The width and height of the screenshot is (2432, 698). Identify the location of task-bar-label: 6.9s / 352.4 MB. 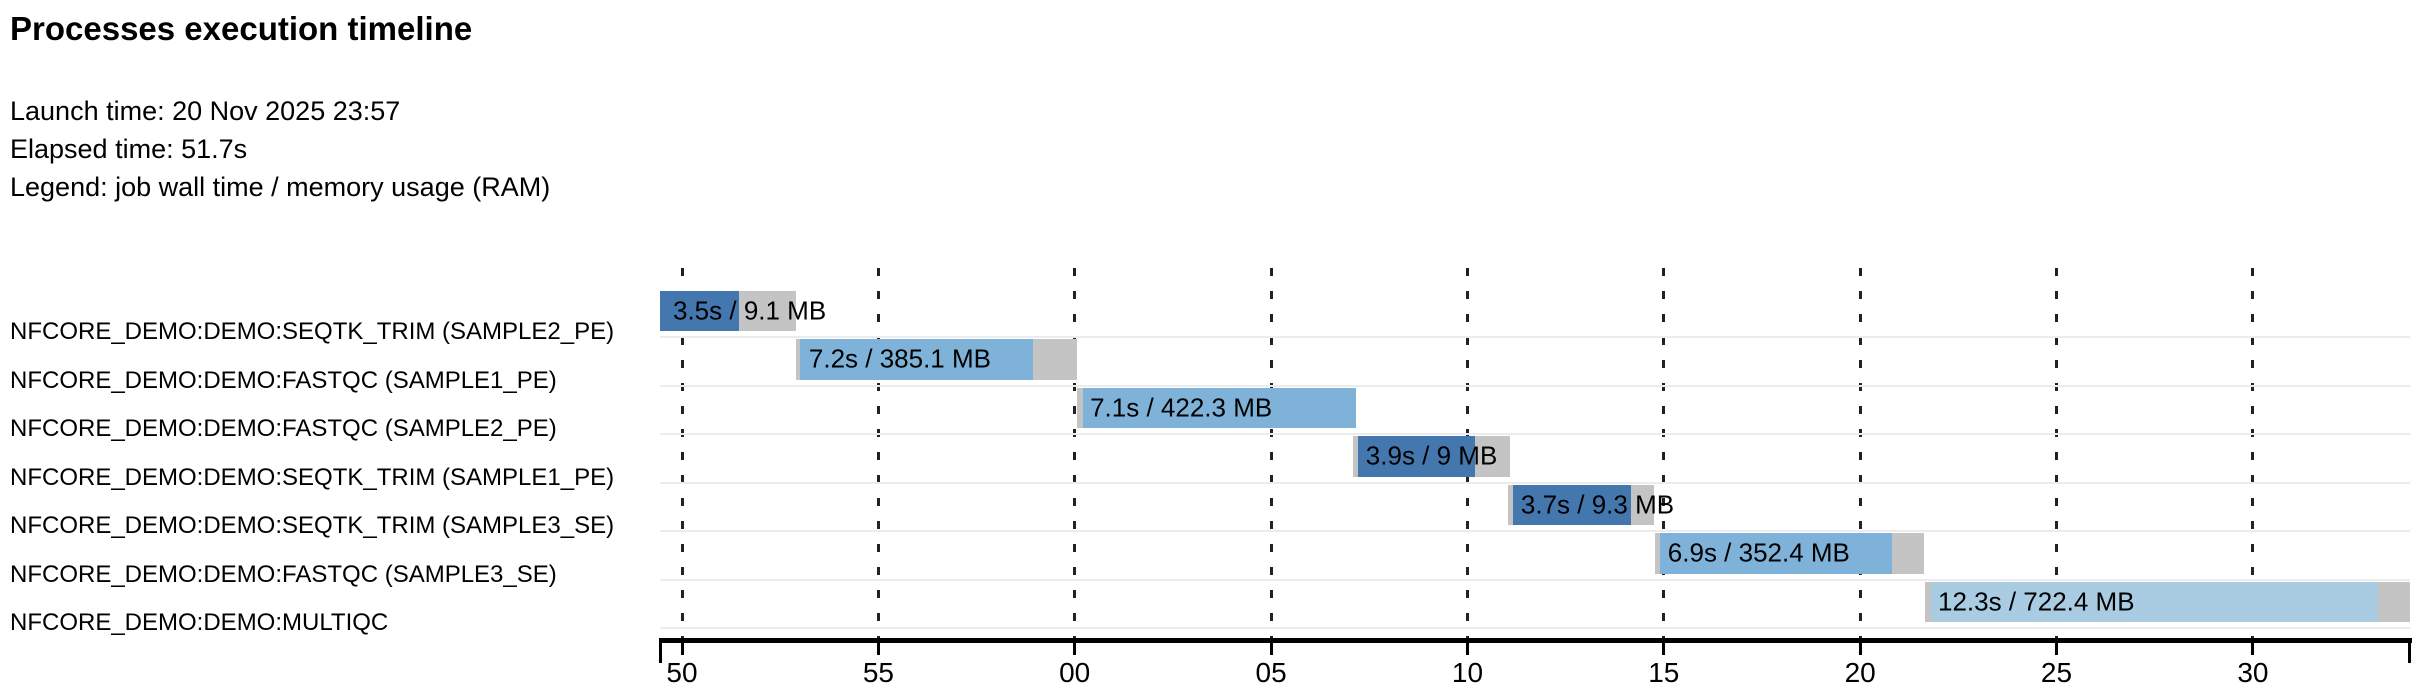
(1758, 552).